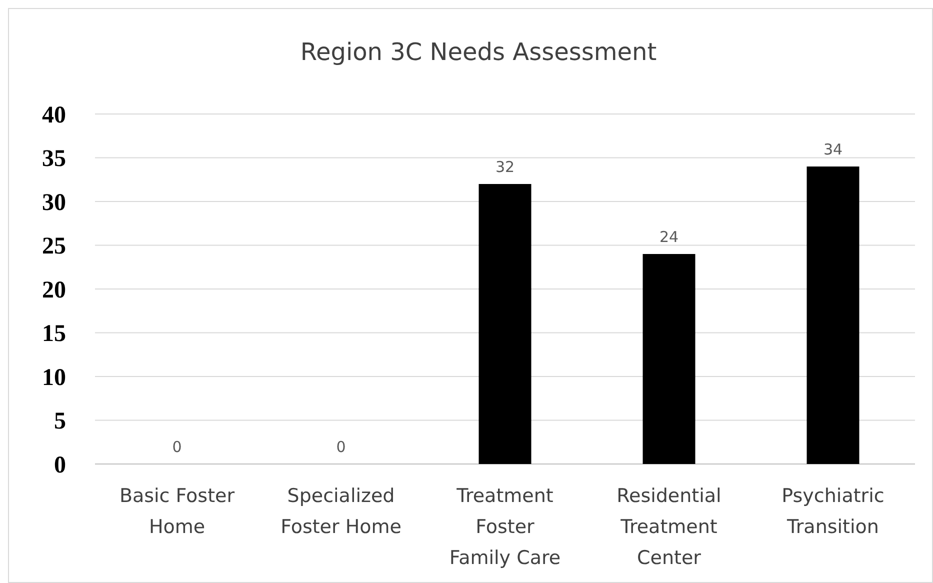 The width and height of the screenshot is (933, 583). Describe the element at coordinates (478, 52) in the screenshot. I see `chart-title: Region 3C Needs Assessment` at that location.